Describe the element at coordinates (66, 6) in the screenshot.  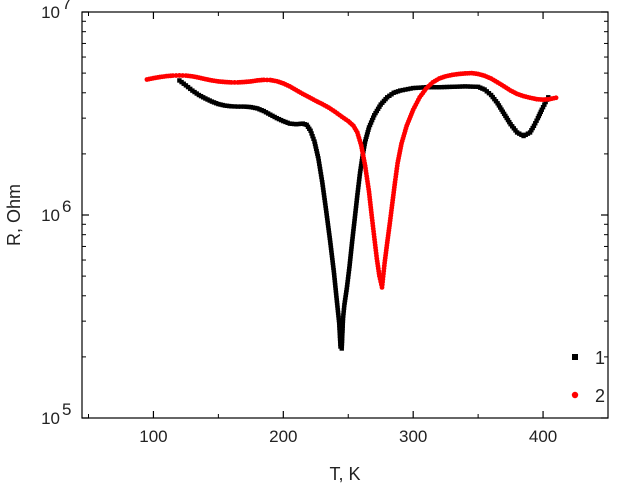
I see `y-tick-label-exponent: 7` at that location.